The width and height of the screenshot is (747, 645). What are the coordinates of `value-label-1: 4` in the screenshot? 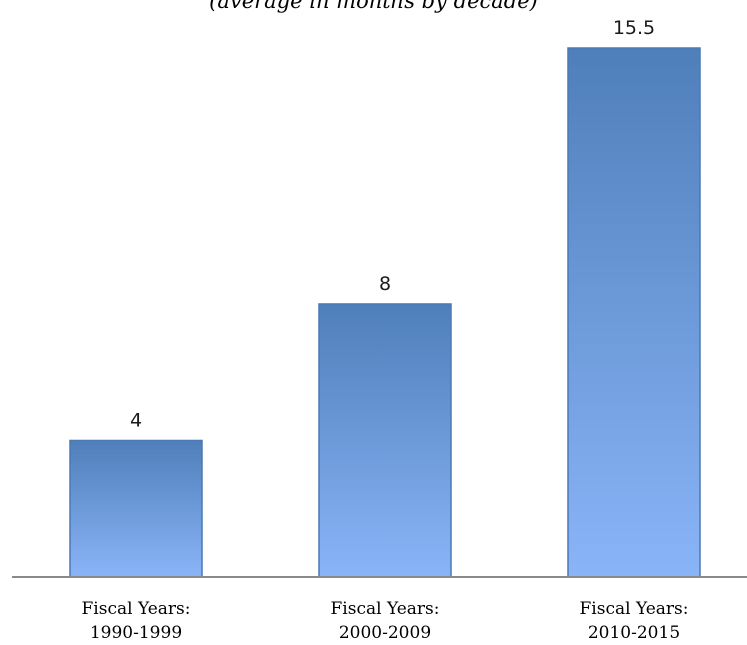 It's located at (136, 420).